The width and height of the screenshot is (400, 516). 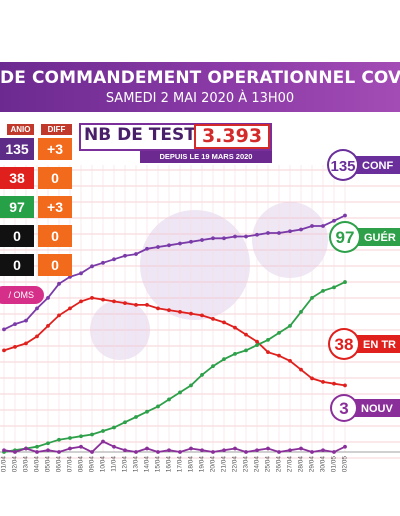 What do you see at coordinates (149, 135) in the screenshot?
I see `tests-label: NB DE TESTS:` at bounding box center [149, 135].